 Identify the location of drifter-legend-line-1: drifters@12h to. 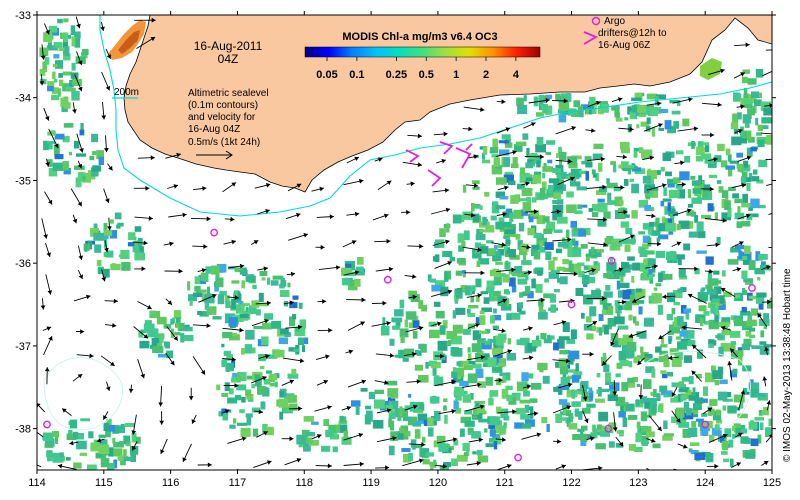
(632, 33).